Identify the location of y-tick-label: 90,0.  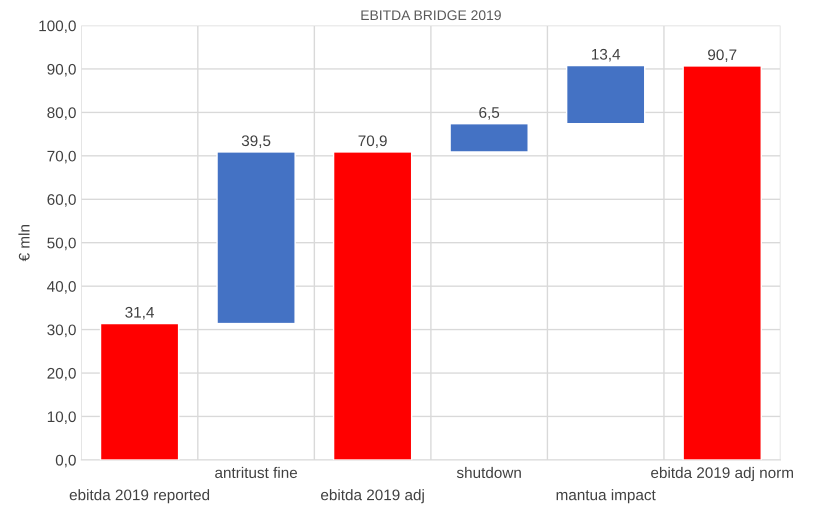
(61, 70).